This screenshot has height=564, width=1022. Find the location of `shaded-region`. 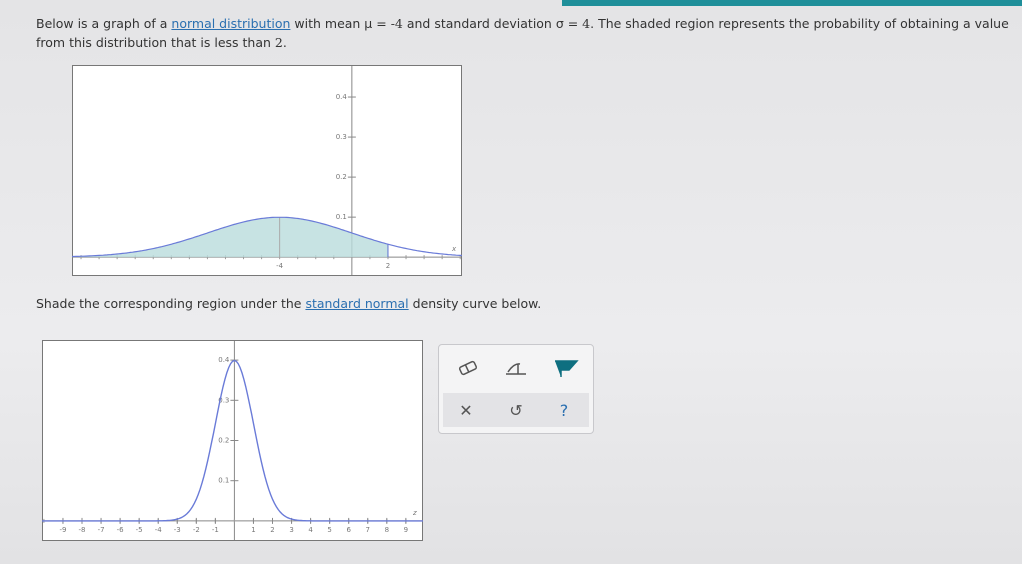

shaded-region is located at coordinates (230, 237).